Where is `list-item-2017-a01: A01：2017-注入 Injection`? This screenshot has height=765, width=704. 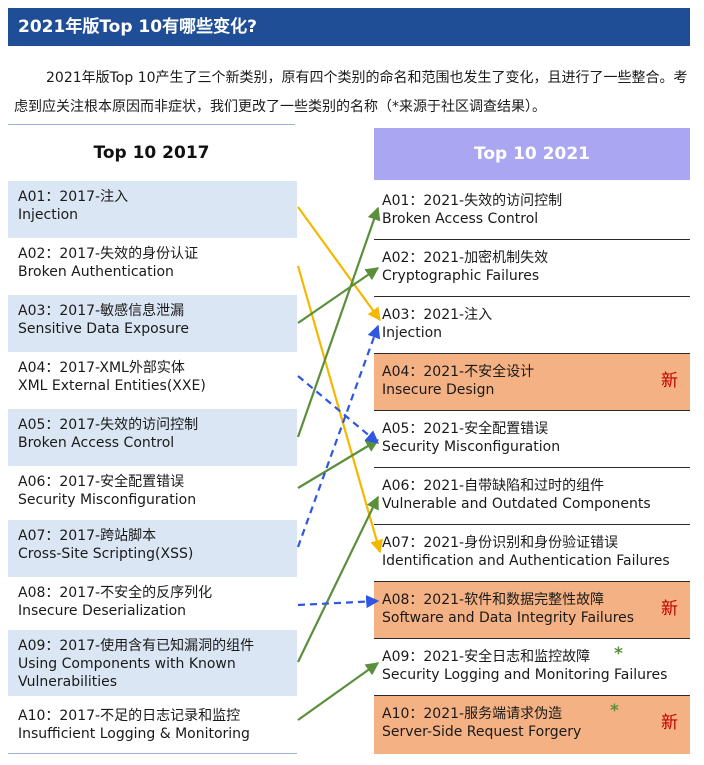 list-item-2017-a01: A01：2017-注入 Injection is located at coordinates (152, 209).